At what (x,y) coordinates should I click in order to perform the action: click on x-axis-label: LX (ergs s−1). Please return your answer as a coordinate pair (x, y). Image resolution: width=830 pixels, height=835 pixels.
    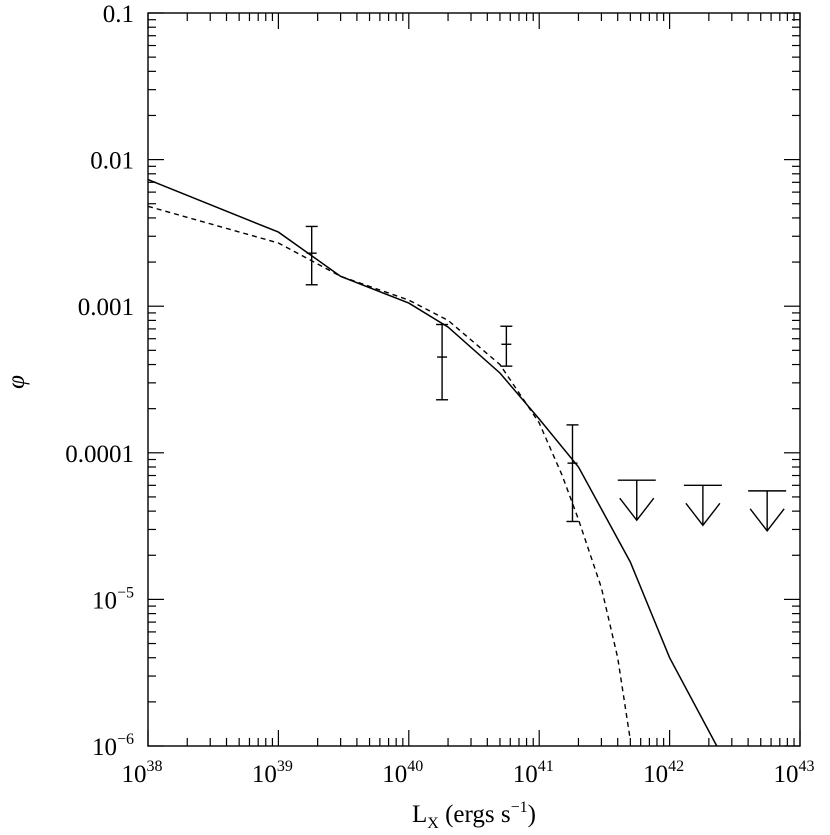
    Looking at the image, I should click on (474, 815).